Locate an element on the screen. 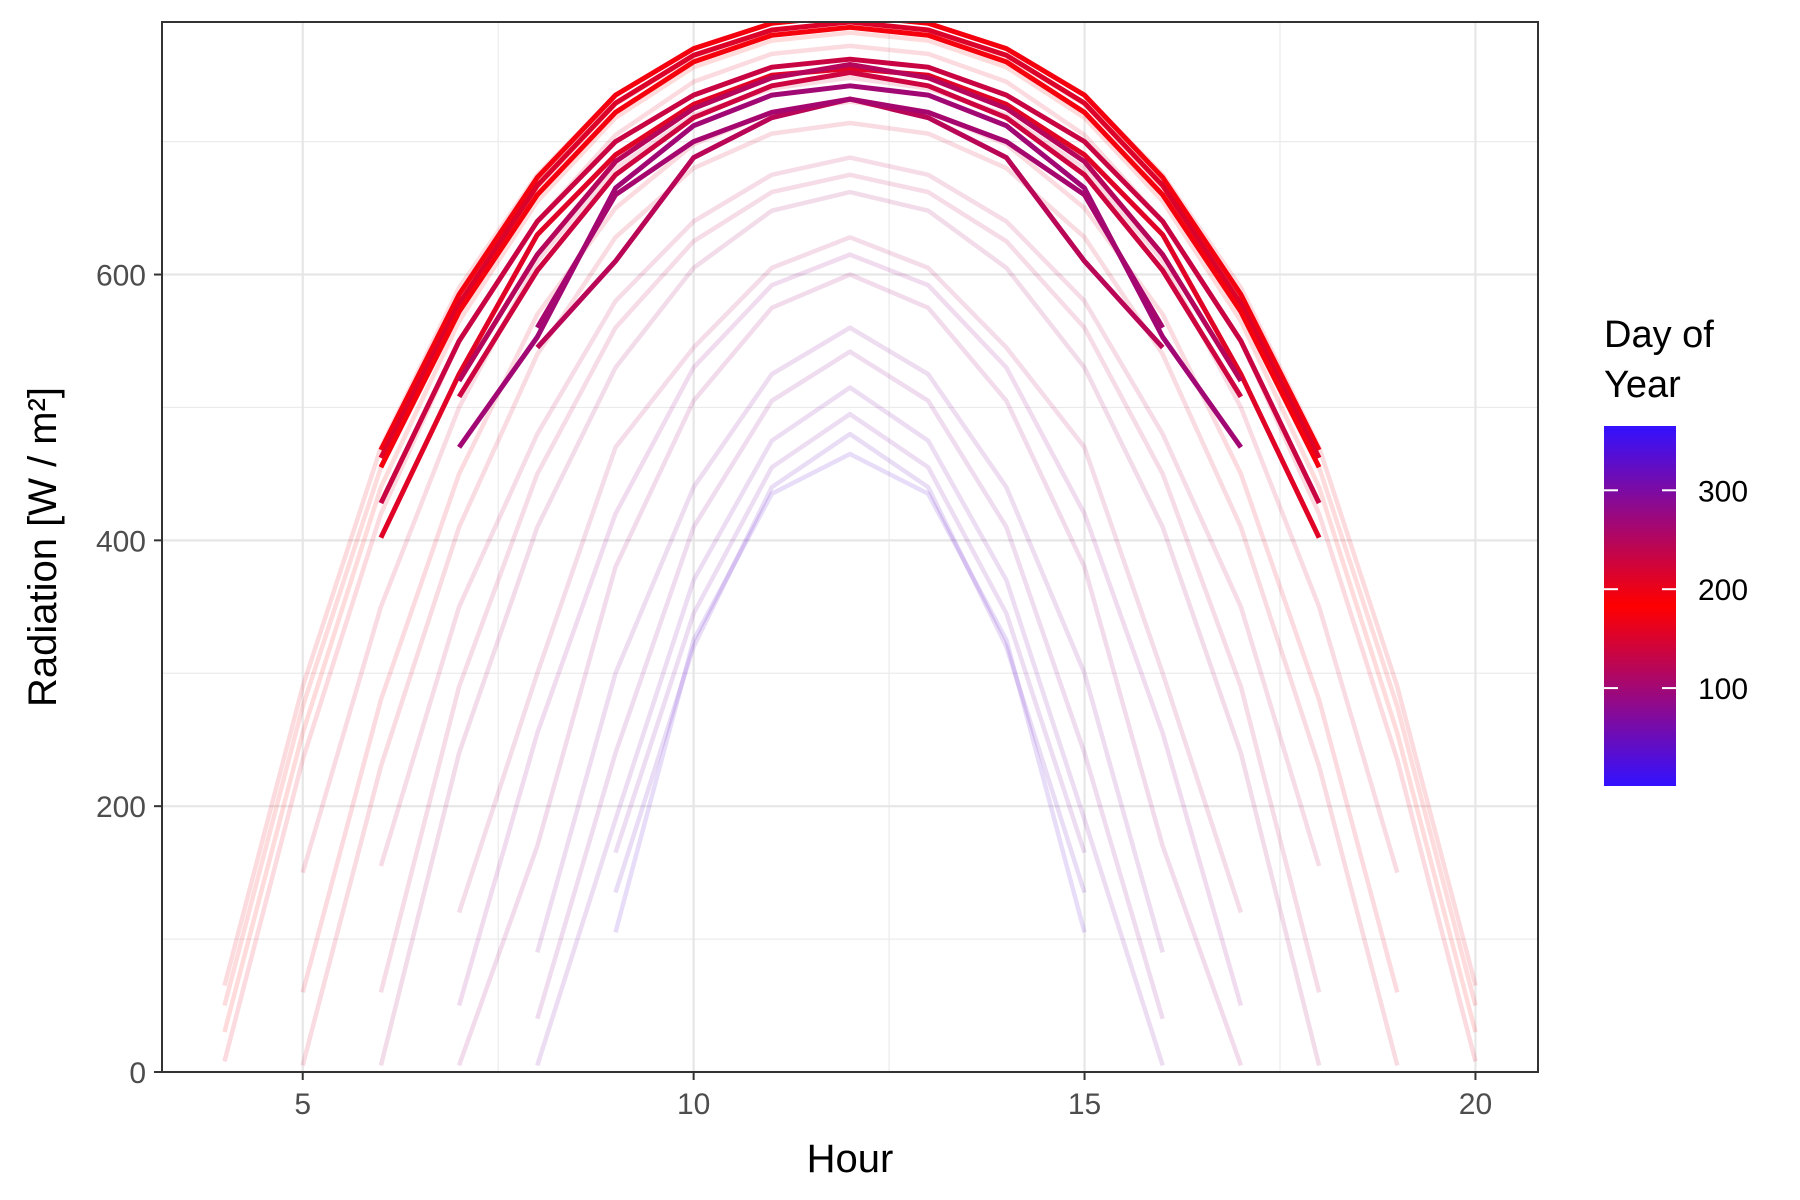 The width and height of the screenshot is (1800, 1200). y-tick-label: 0 is located at coordinates (137, 1073).